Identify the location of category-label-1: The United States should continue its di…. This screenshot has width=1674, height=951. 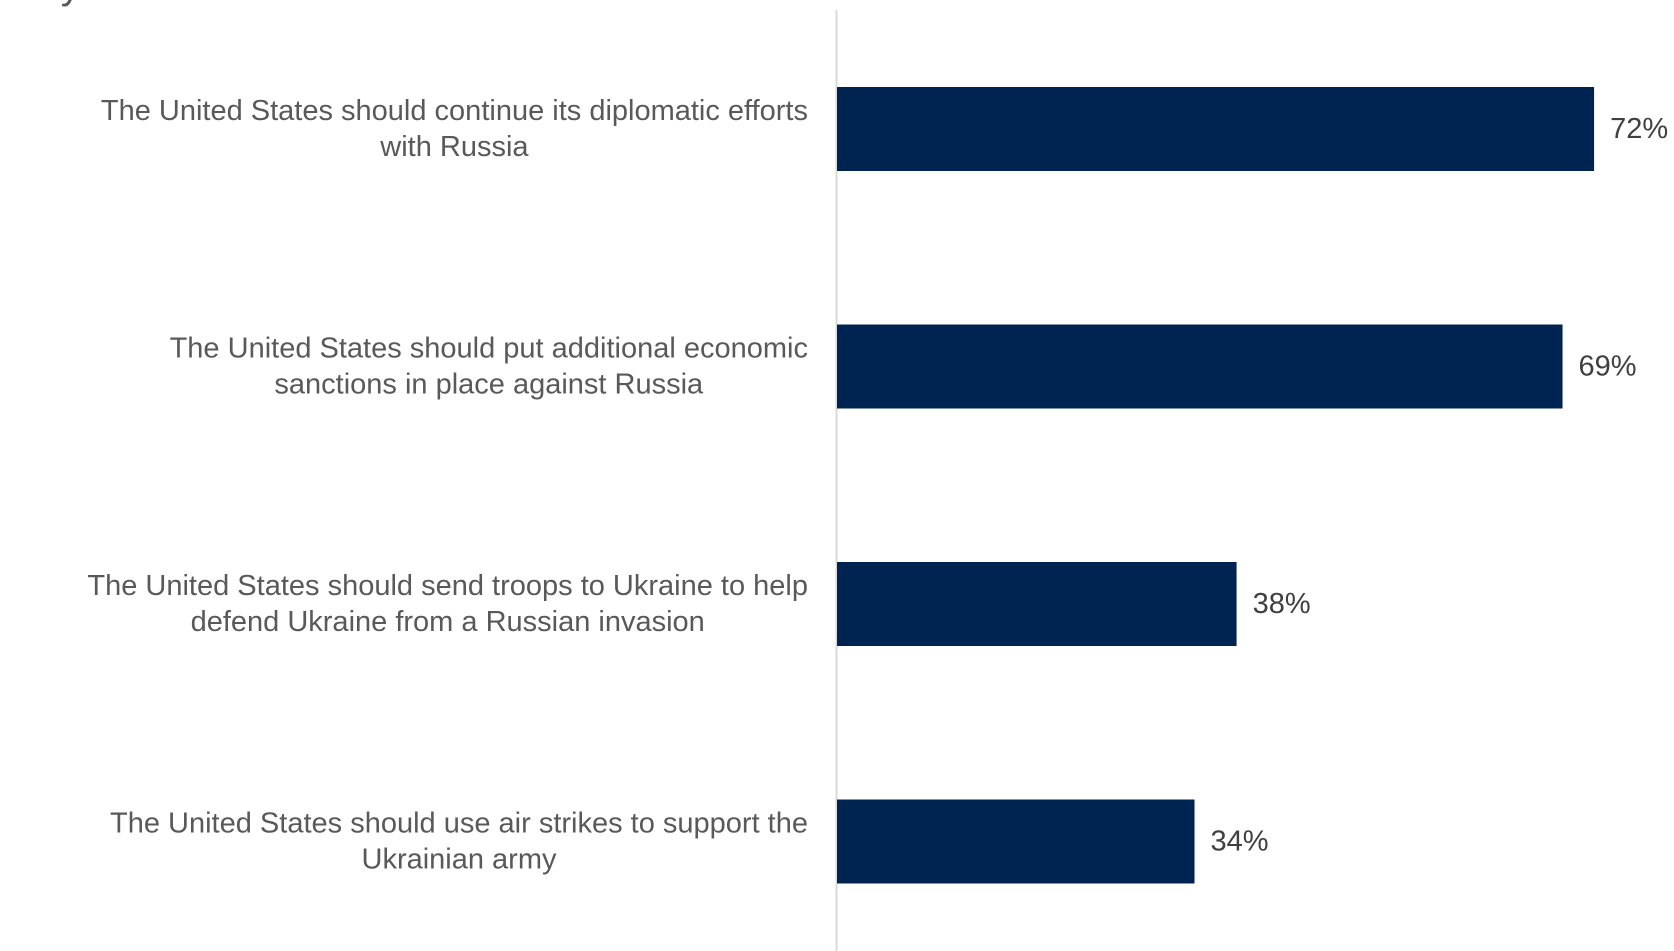
(454, 129).